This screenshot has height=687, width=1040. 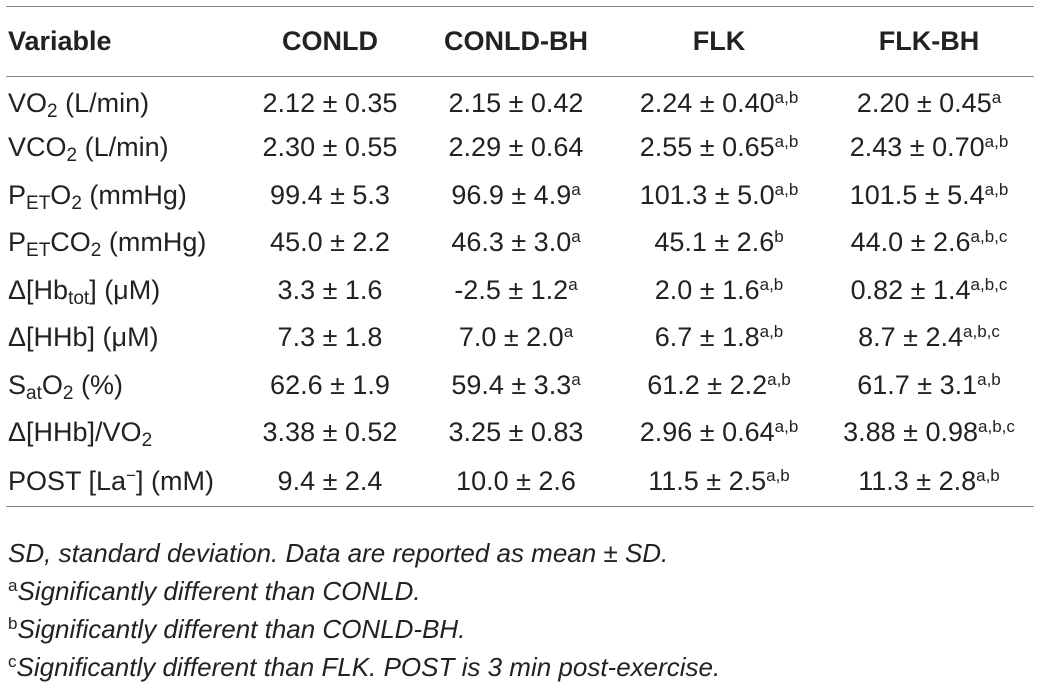 I want to click on value-cell: 2.55 ± 0.65a,b, so click(x=719, y=148).